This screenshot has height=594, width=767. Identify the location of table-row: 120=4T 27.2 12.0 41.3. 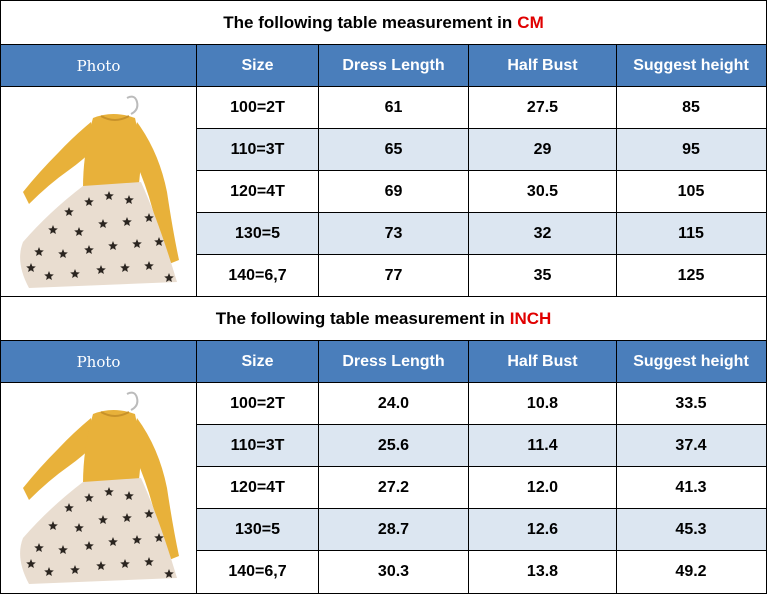
(481, 488).